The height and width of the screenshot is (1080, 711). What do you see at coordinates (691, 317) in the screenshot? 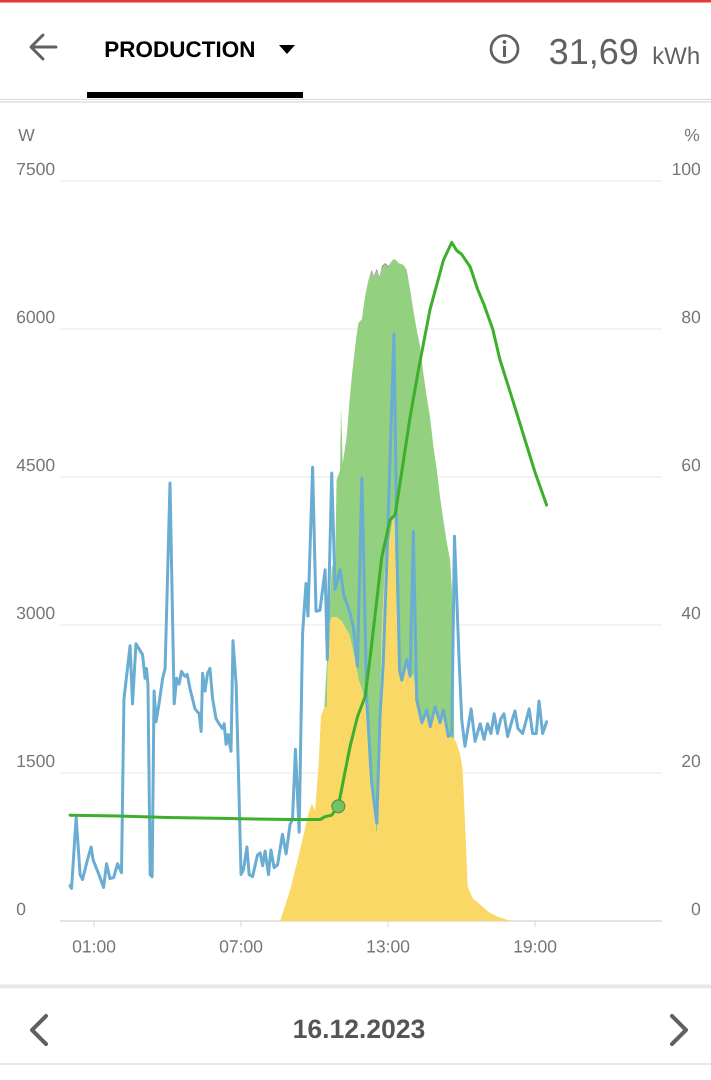
I see `y2-tick-label: 80` at bounding box center [691, 317].